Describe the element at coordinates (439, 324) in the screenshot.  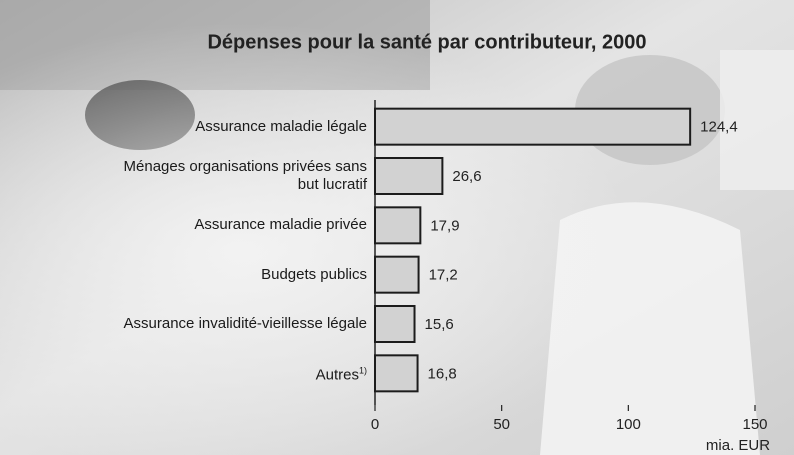
I see `value-label: 15,6` at that location.